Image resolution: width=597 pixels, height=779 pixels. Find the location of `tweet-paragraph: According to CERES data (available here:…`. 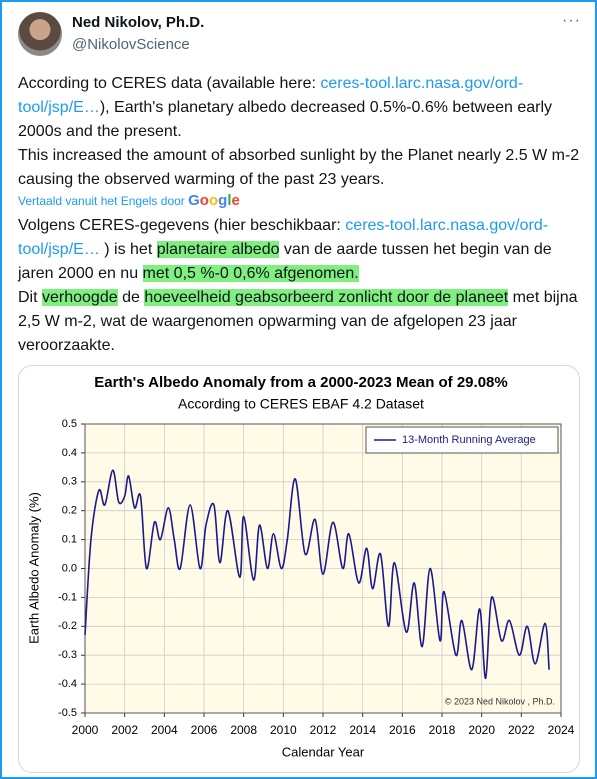

tweet-paragraph: According to CERES data (available here:… is located at coordinates (299, 108).